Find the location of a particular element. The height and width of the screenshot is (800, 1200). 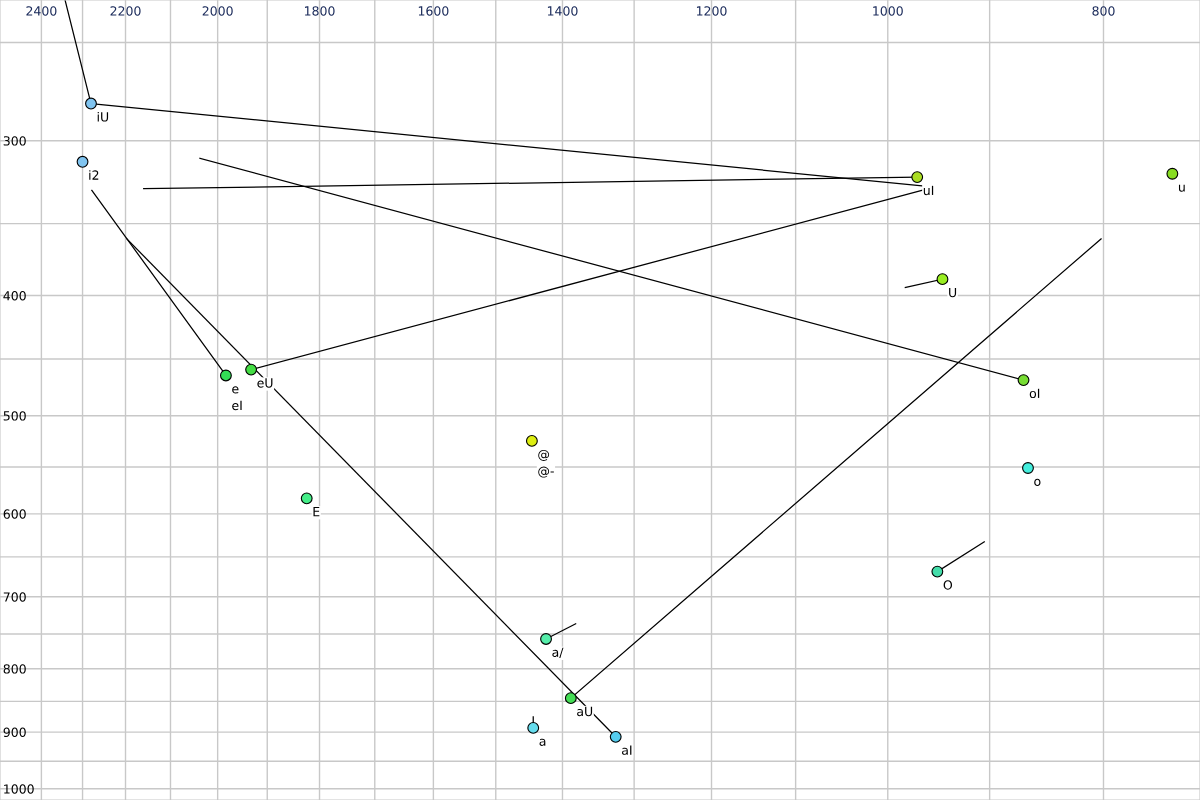

y-tick-label: 300 is located at coordinates (14, 141).